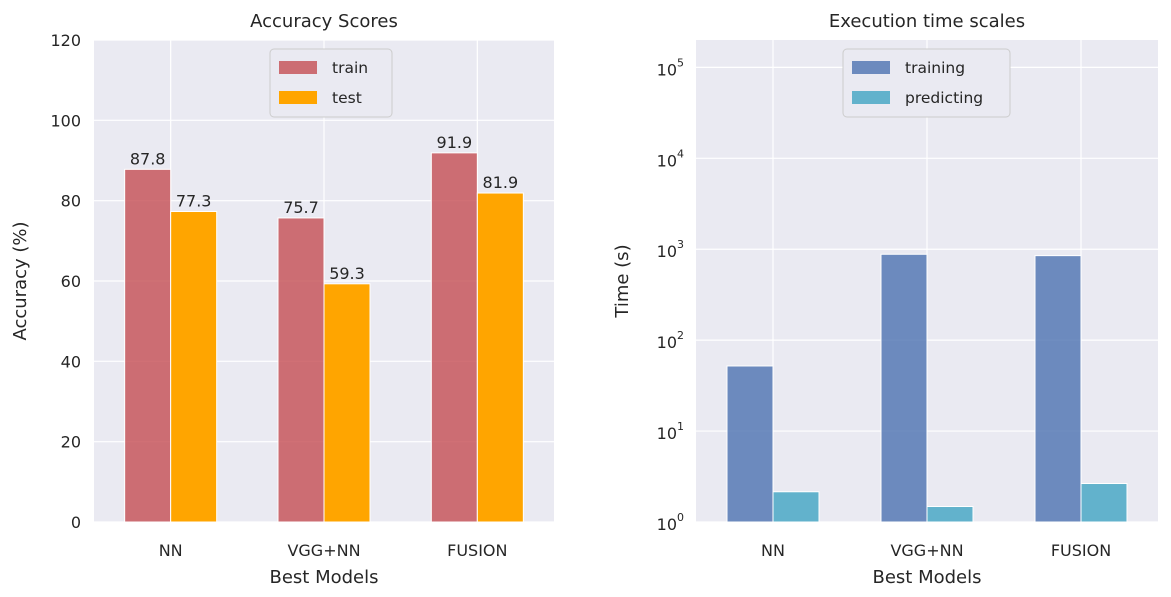 Image resolution: width=1171 pixels, height=597 pixels. I want to click on data-label: 87.8, so click(148, 158).